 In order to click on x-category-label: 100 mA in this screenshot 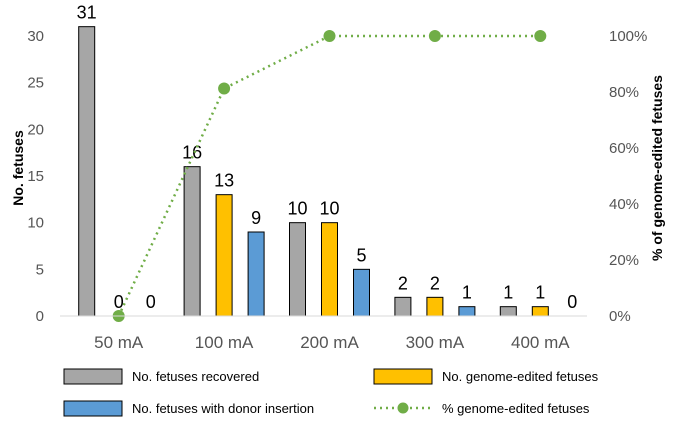, I will do `click(224, 342)`.